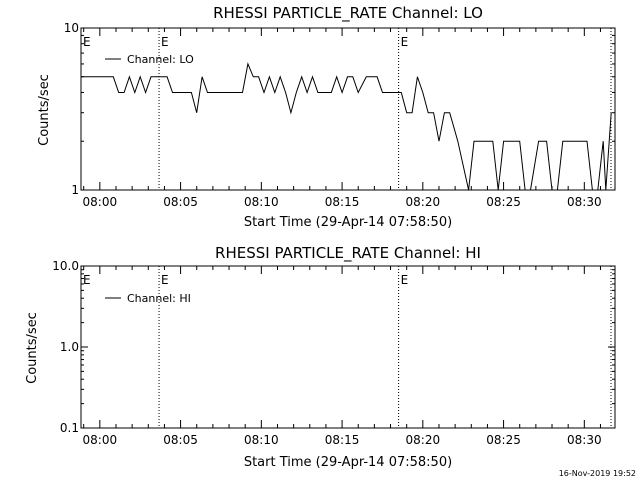 Image resolution: width=640 pixels, height=480 pixels. What do you see at coordinates (75, 190) in the screenshot?
I see `chart-lo-ytick-label: 1` at bounding box center [75, 190].